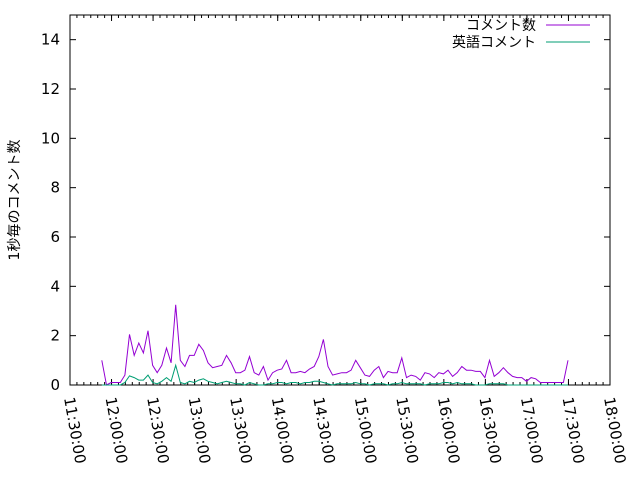 Image resolution: width=640 pixels, height=480 pixels. I want to click on x-tick-label: 16:00:00, so click(448, 430).